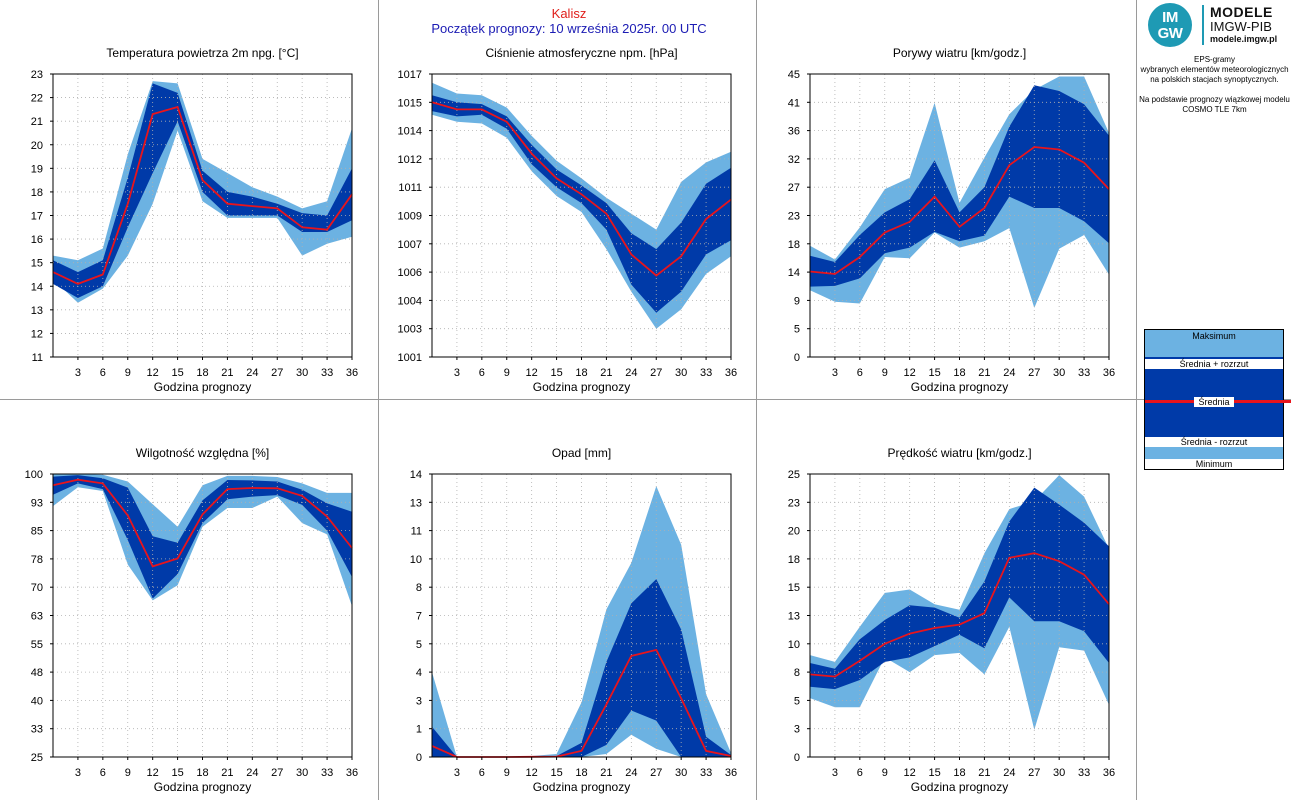  What do you see at coordinates (959, 453) in the screenshot?
I see `chart-title: Prędkość wiatru [km/godz.]` at bounding box center [959, 453].